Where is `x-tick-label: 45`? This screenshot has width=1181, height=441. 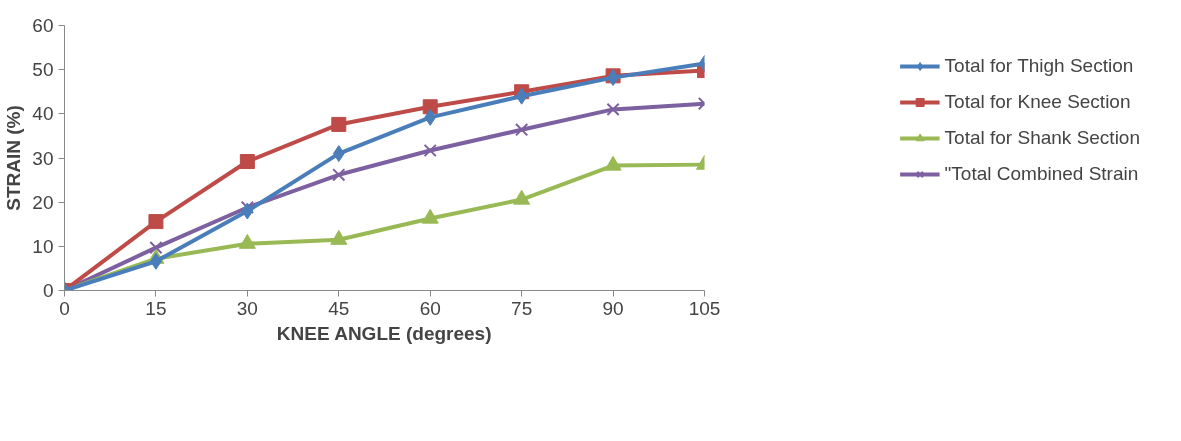
x-tick-label: 45 is located at coordinates (339, 308).